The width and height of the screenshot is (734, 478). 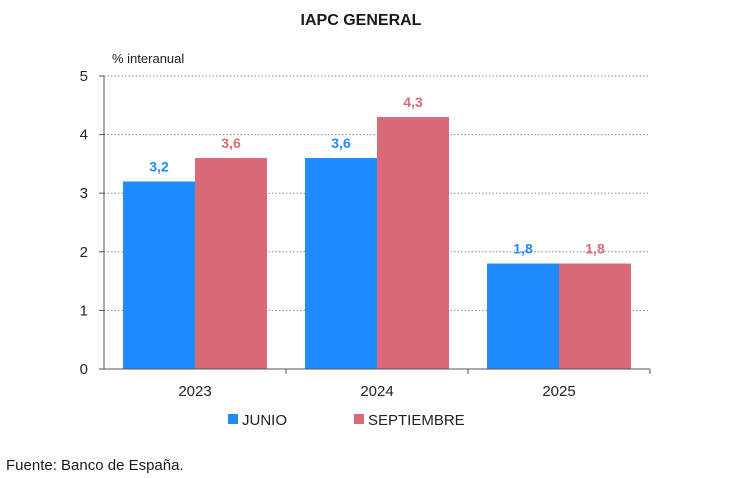 I want to click on source-note: Fuente: Banco de España., so click(x=95, y=465).